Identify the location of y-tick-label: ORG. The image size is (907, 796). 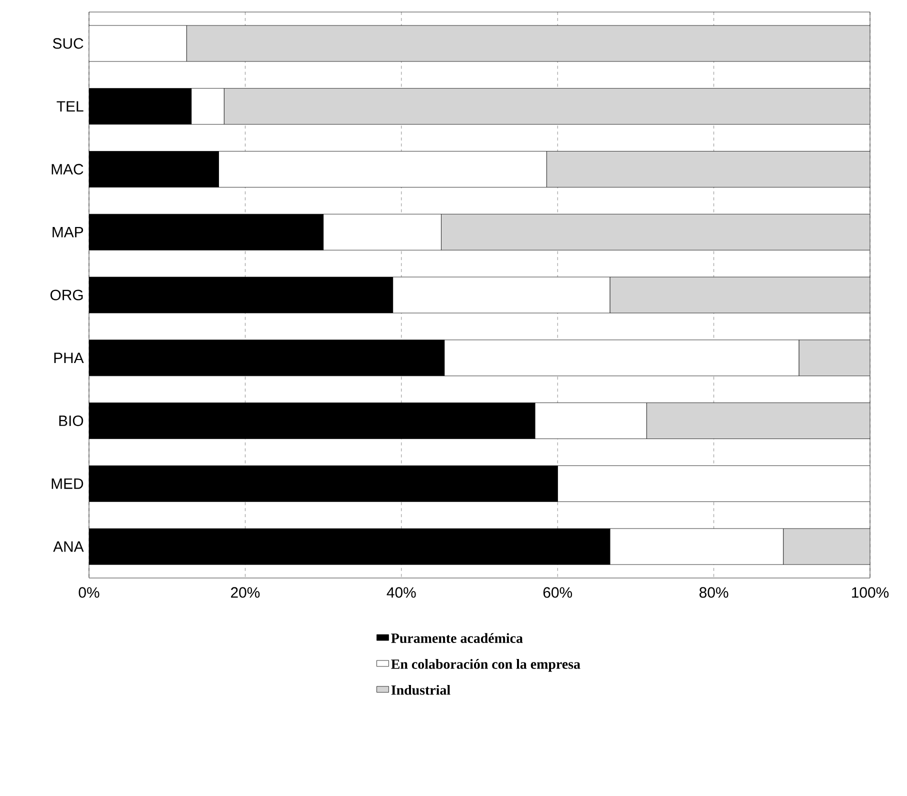
(66, 295).